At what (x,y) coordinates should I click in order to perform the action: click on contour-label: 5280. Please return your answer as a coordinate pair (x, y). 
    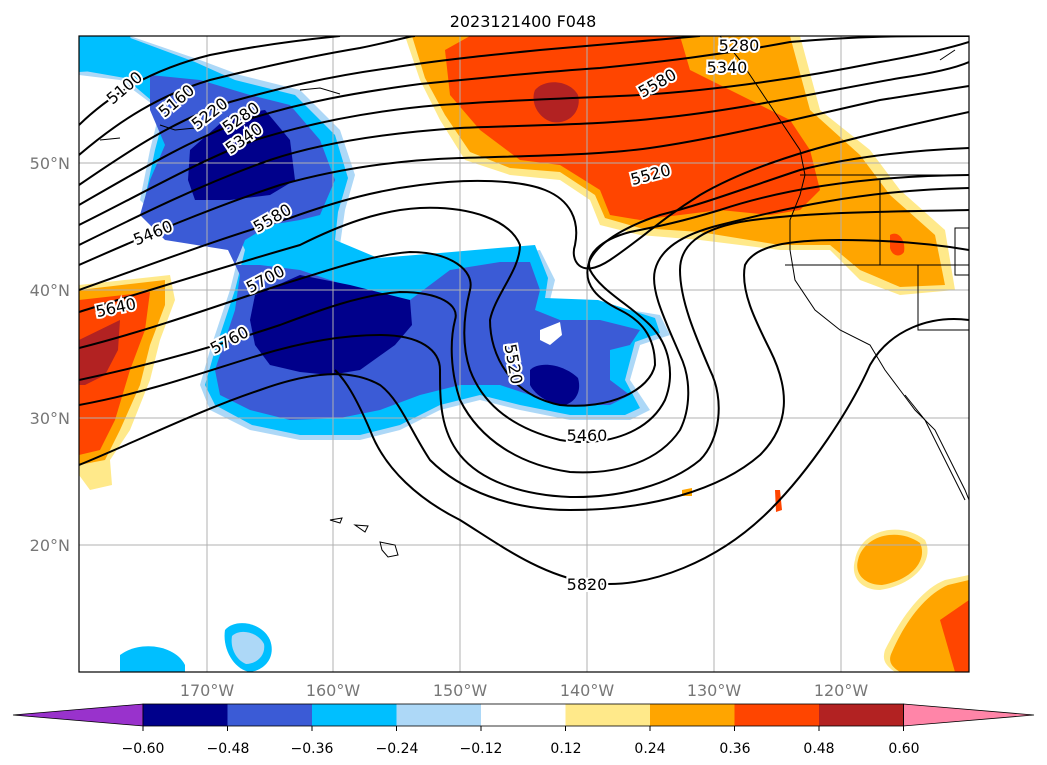
    Looking at the image, I should click on (739, 45).